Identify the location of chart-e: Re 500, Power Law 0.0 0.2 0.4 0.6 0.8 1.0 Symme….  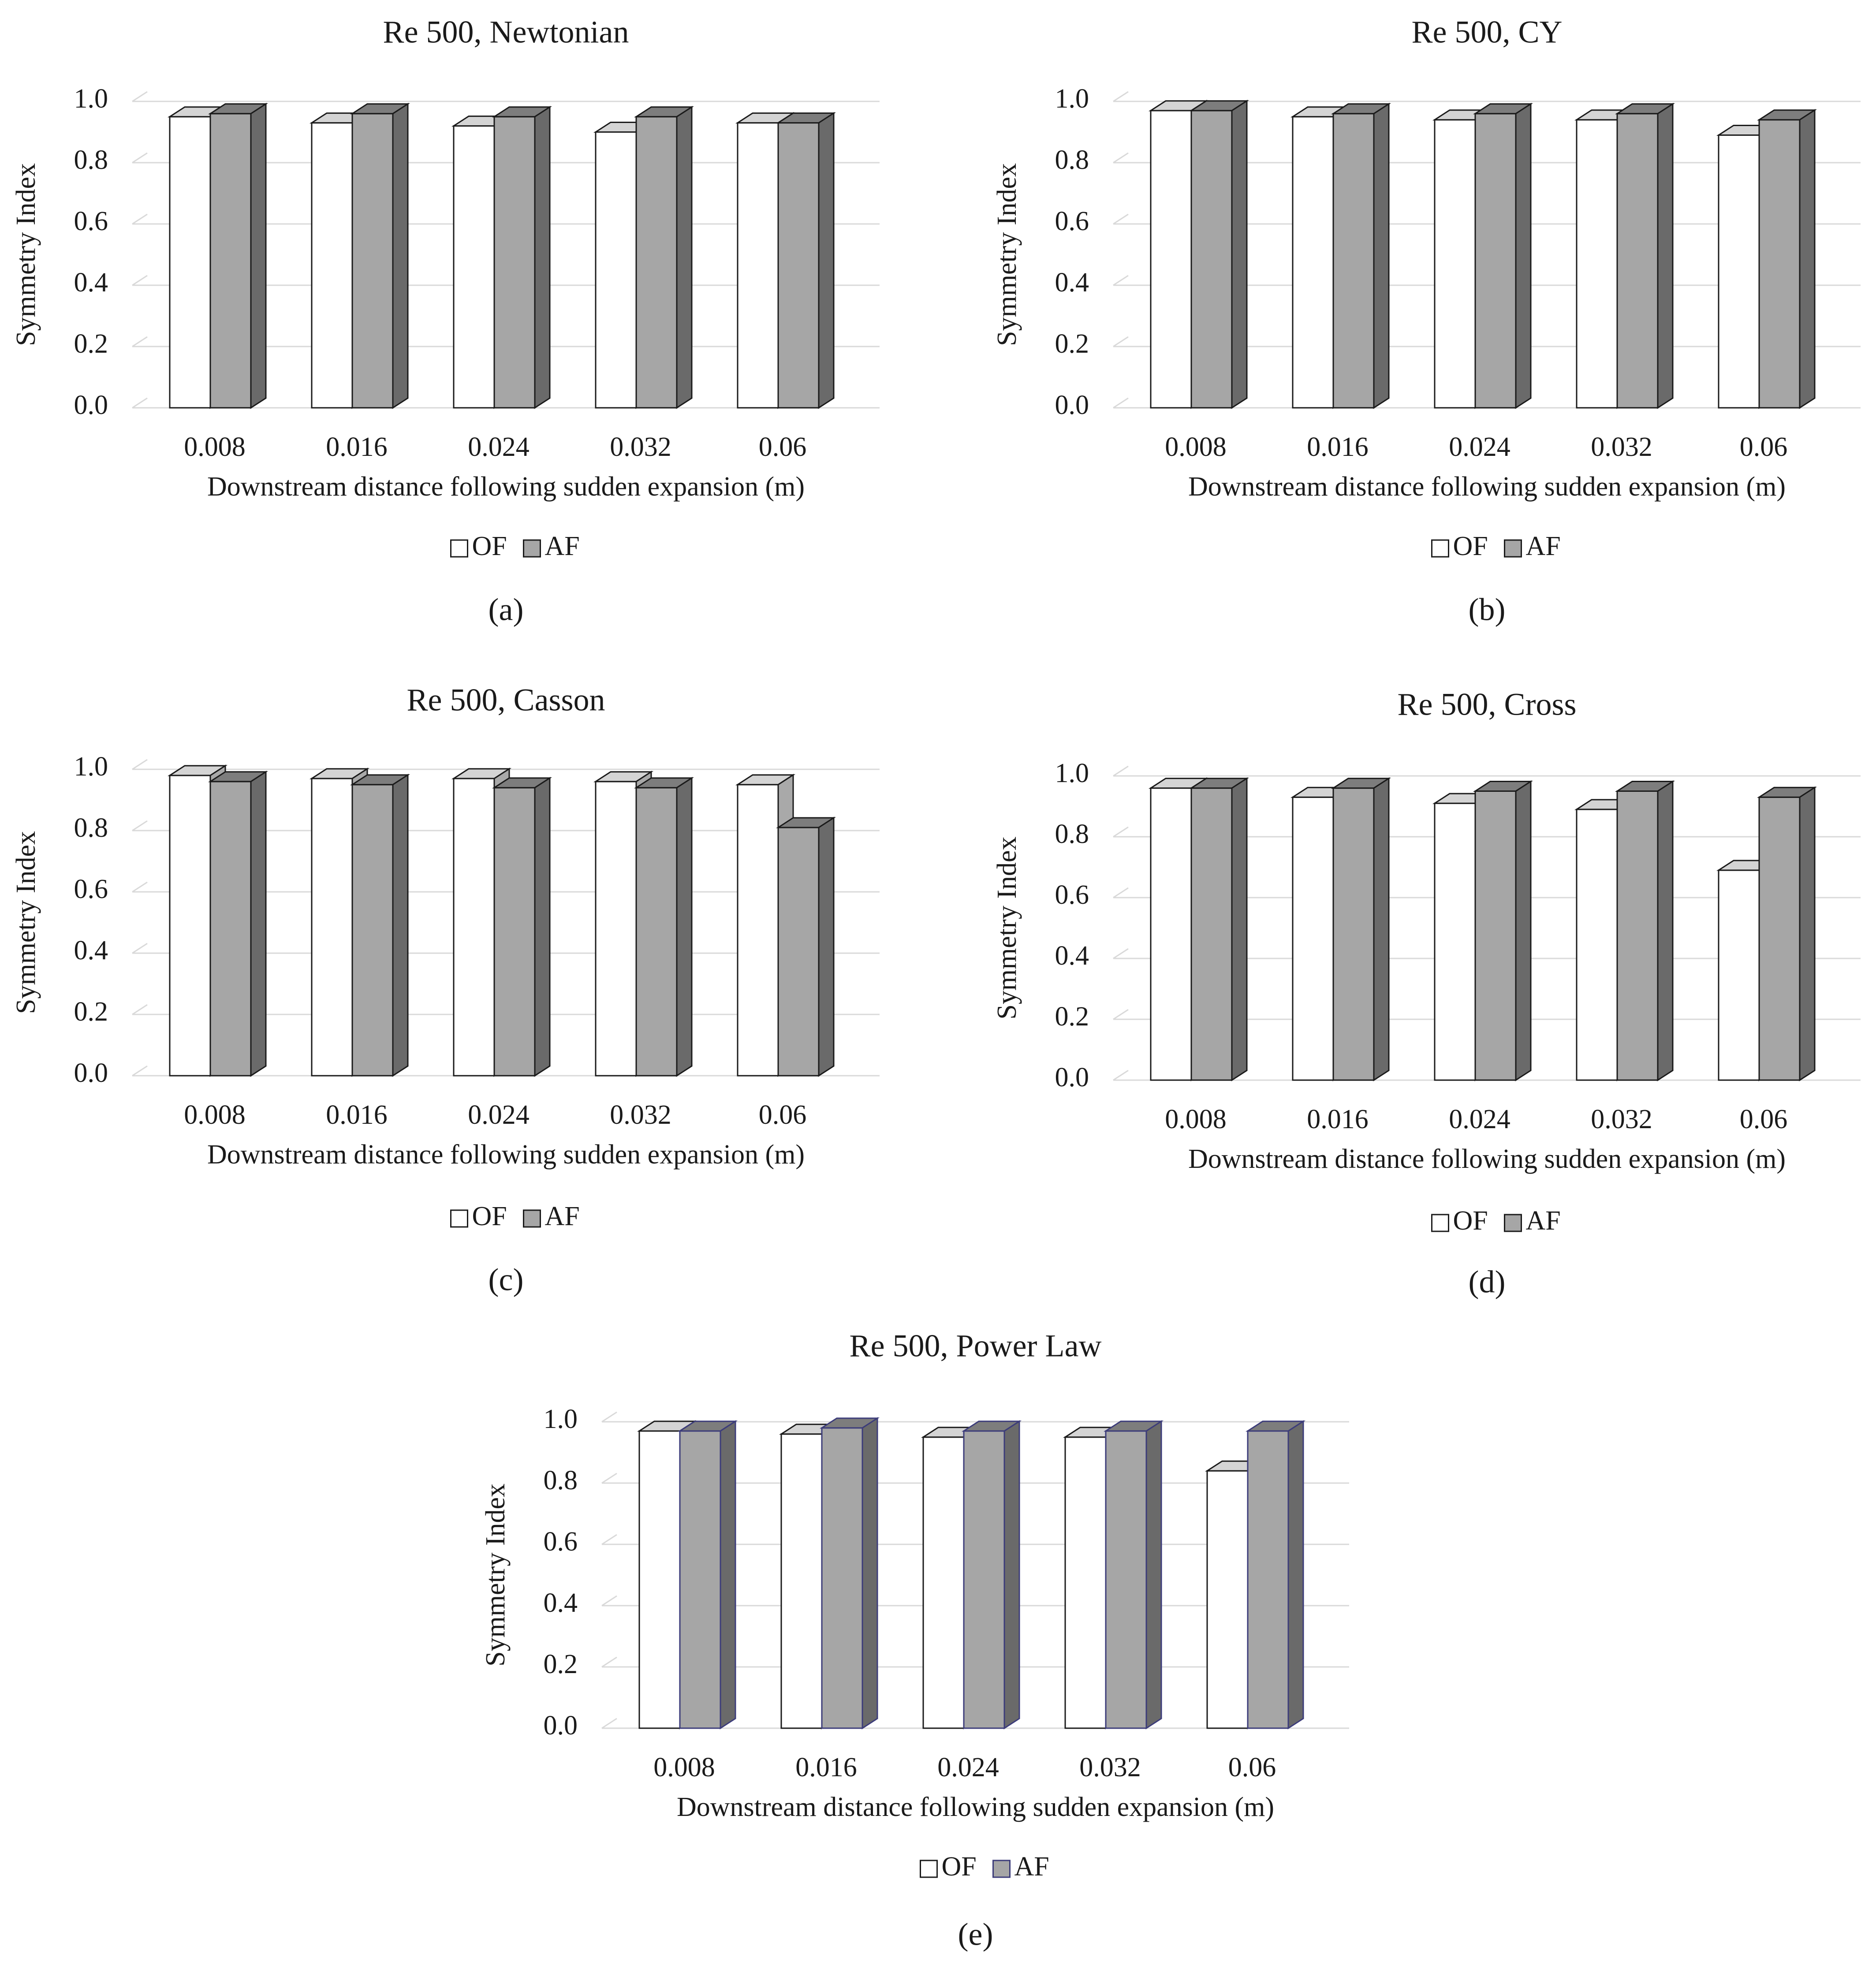
(915, 1640).